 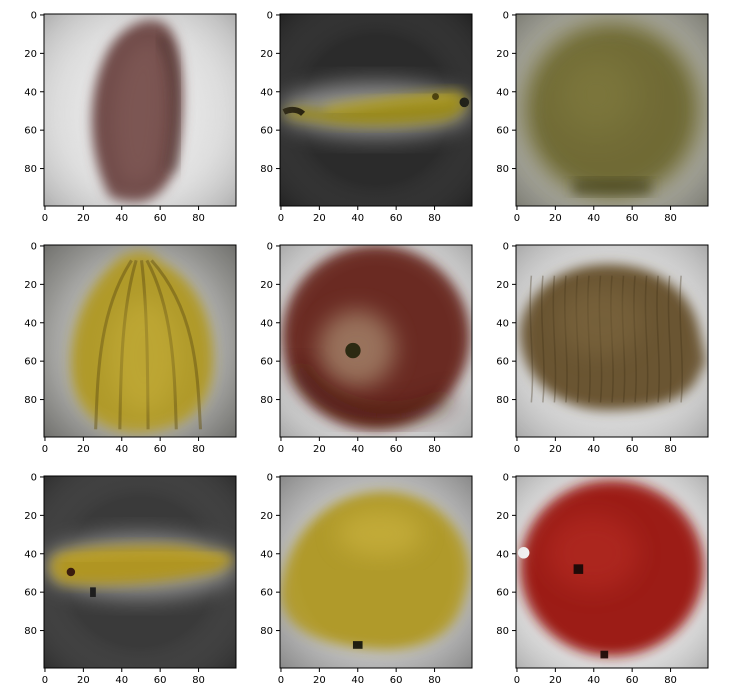 I want to click on image-panel-2: 0 20 40 60 80 0 20 40 60 80, so click(x=366, y=117).